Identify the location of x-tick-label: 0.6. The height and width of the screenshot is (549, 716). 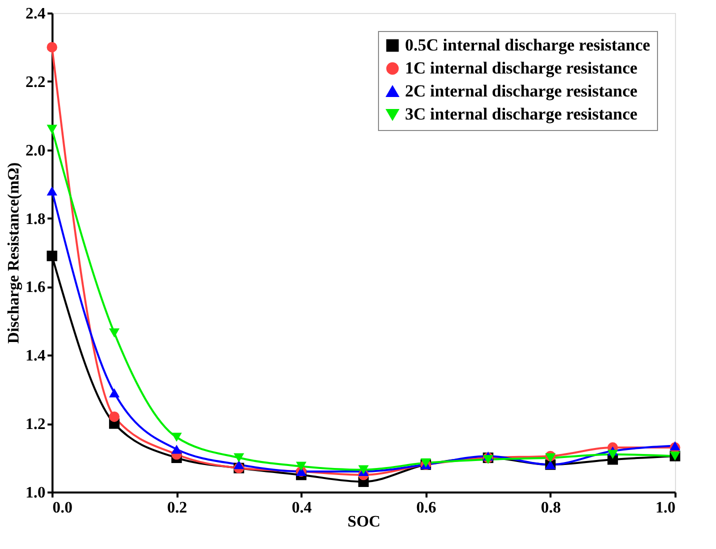
(426, 508).